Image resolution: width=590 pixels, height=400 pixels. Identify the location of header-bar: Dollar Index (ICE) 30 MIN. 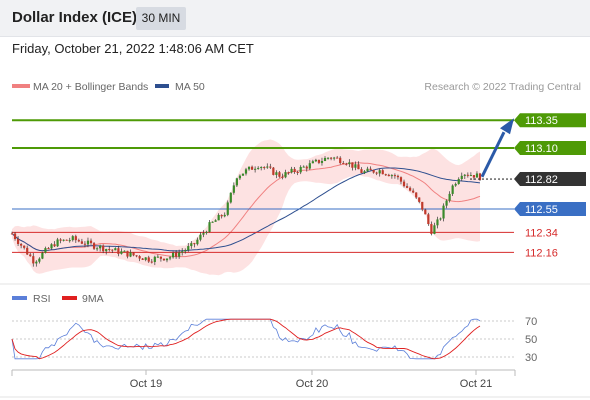
(295, 18).